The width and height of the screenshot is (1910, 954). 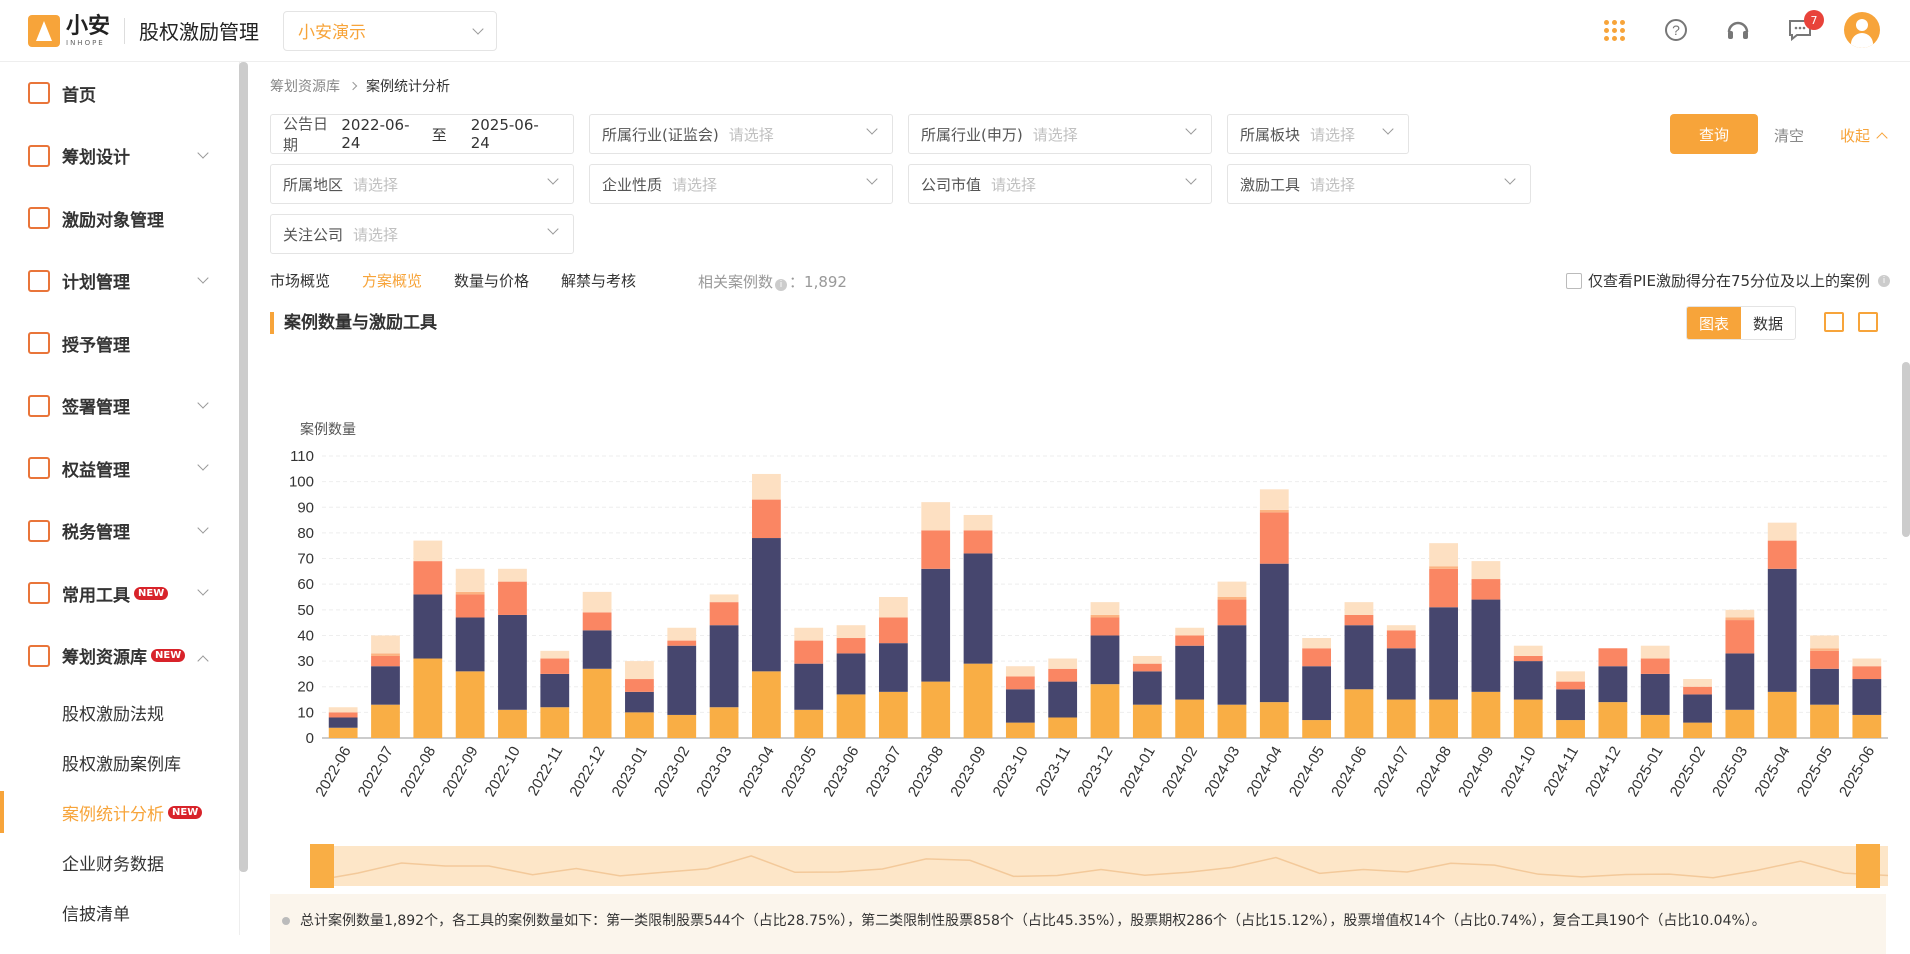 I want to click on tab-plan-overview: 方案概览, so click(x=392, y=281).